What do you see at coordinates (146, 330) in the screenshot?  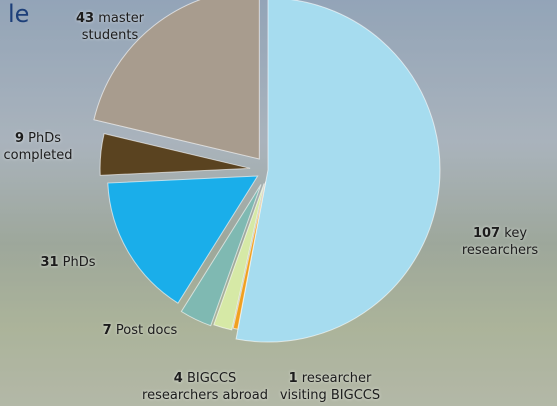 I see `slice-category: Post docs` at bounding box center [146, 330].